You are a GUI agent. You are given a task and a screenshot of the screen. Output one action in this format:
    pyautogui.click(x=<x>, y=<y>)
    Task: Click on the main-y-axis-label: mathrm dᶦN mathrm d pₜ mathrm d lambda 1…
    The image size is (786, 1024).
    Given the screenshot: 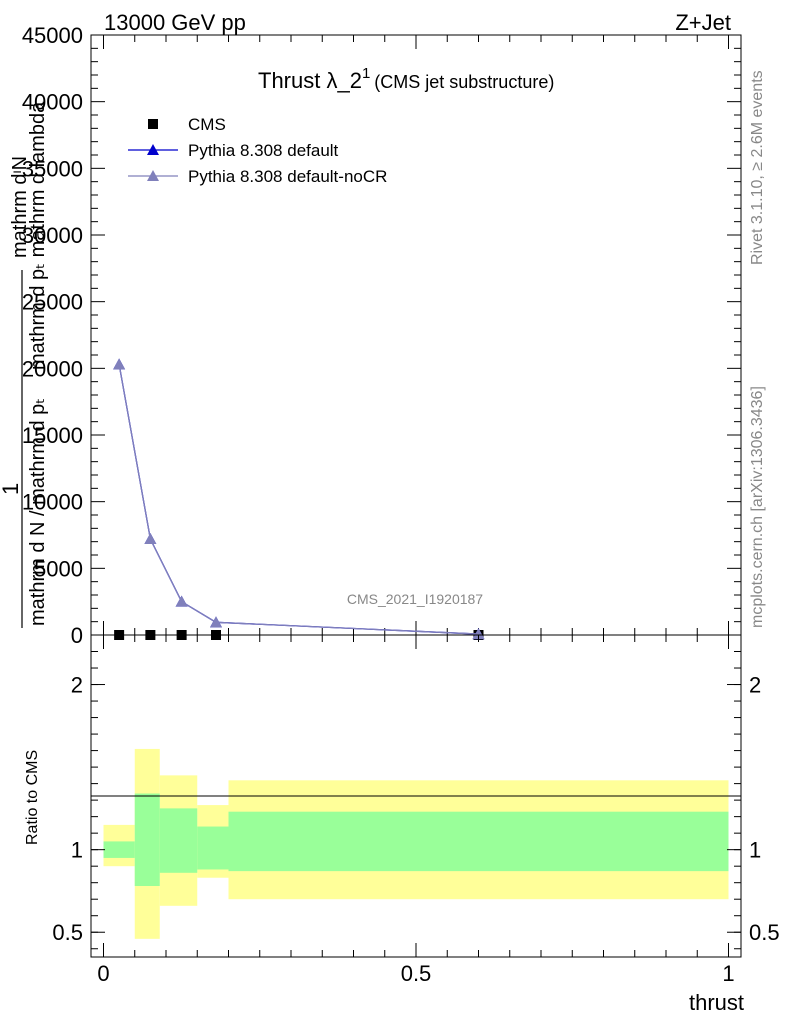 What is the action you would take?
    pyautogui.click(x=24, y=364)
    